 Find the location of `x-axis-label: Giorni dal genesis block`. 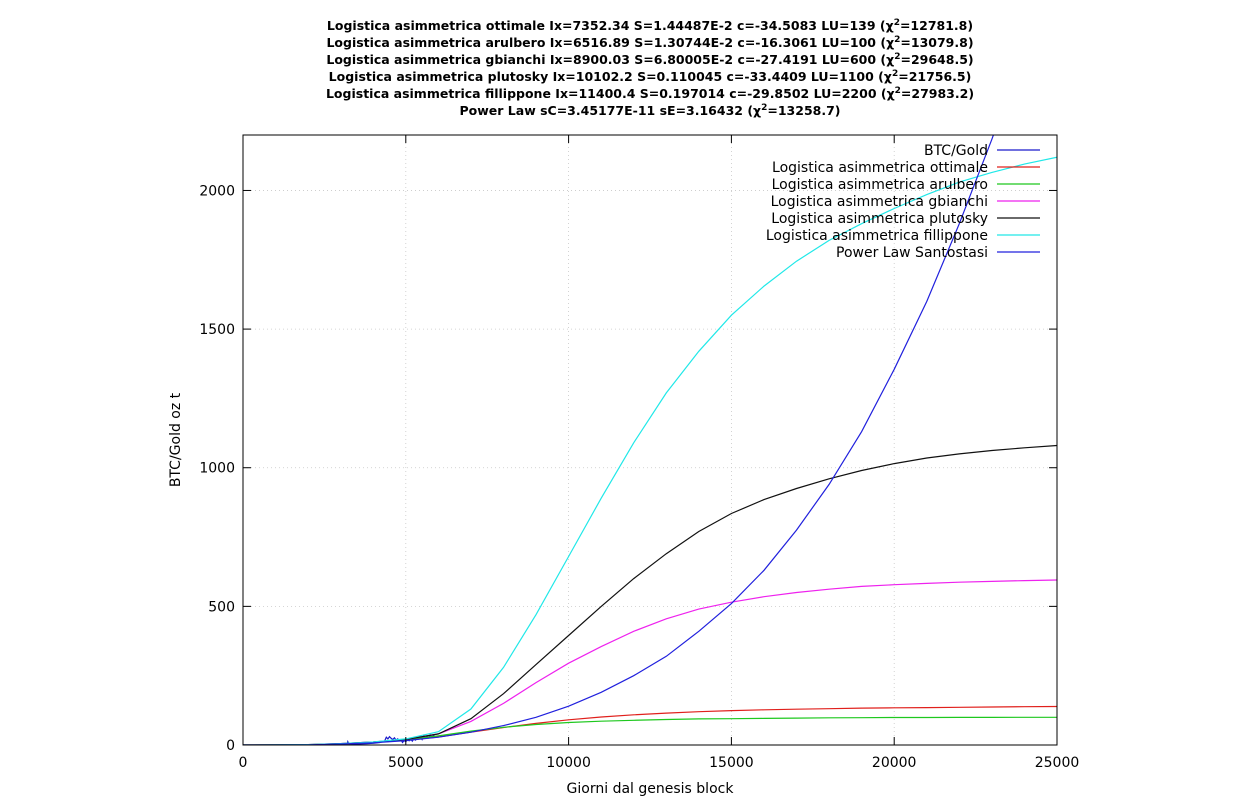

x-axis-label: Giorni dal genesis block is located at coordinates (651, 789).